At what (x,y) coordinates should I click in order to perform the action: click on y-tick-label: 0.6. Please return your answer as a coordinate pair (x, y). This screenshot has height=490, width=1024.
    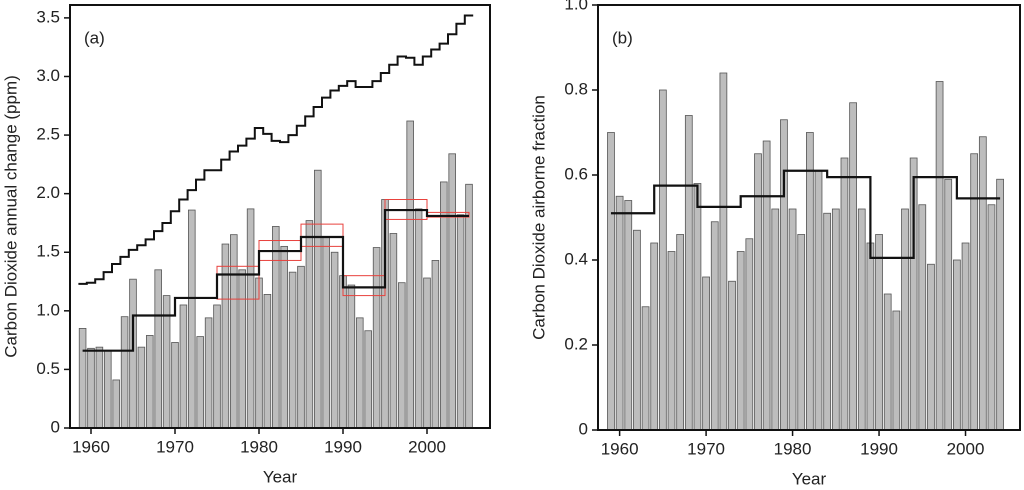
    Looking at the image, I should click on (576, 173).